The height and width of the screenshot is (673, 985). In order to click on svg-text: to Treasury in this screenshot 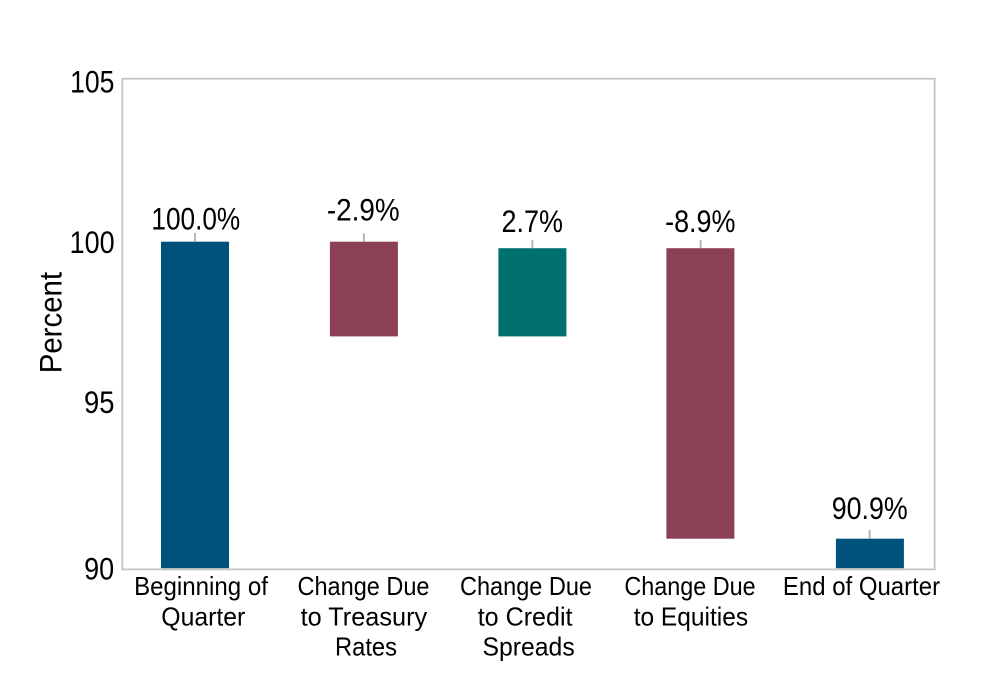, I will do `click(364, 618)`.